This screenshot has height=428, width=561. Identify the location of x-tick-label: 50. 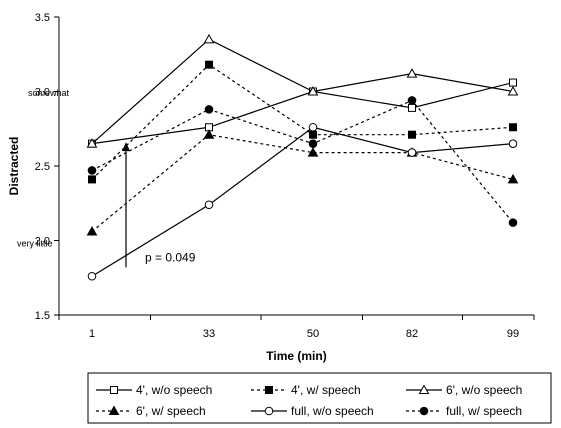
(313, 334).